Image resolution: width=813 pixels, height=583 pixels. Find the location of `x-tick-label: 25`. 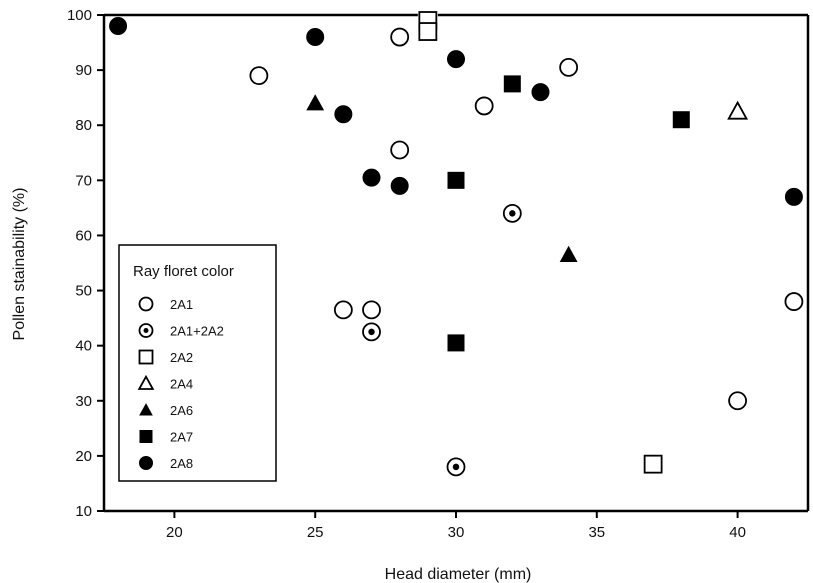

x-tick-label: 25 is located at coordinates (315, 532).